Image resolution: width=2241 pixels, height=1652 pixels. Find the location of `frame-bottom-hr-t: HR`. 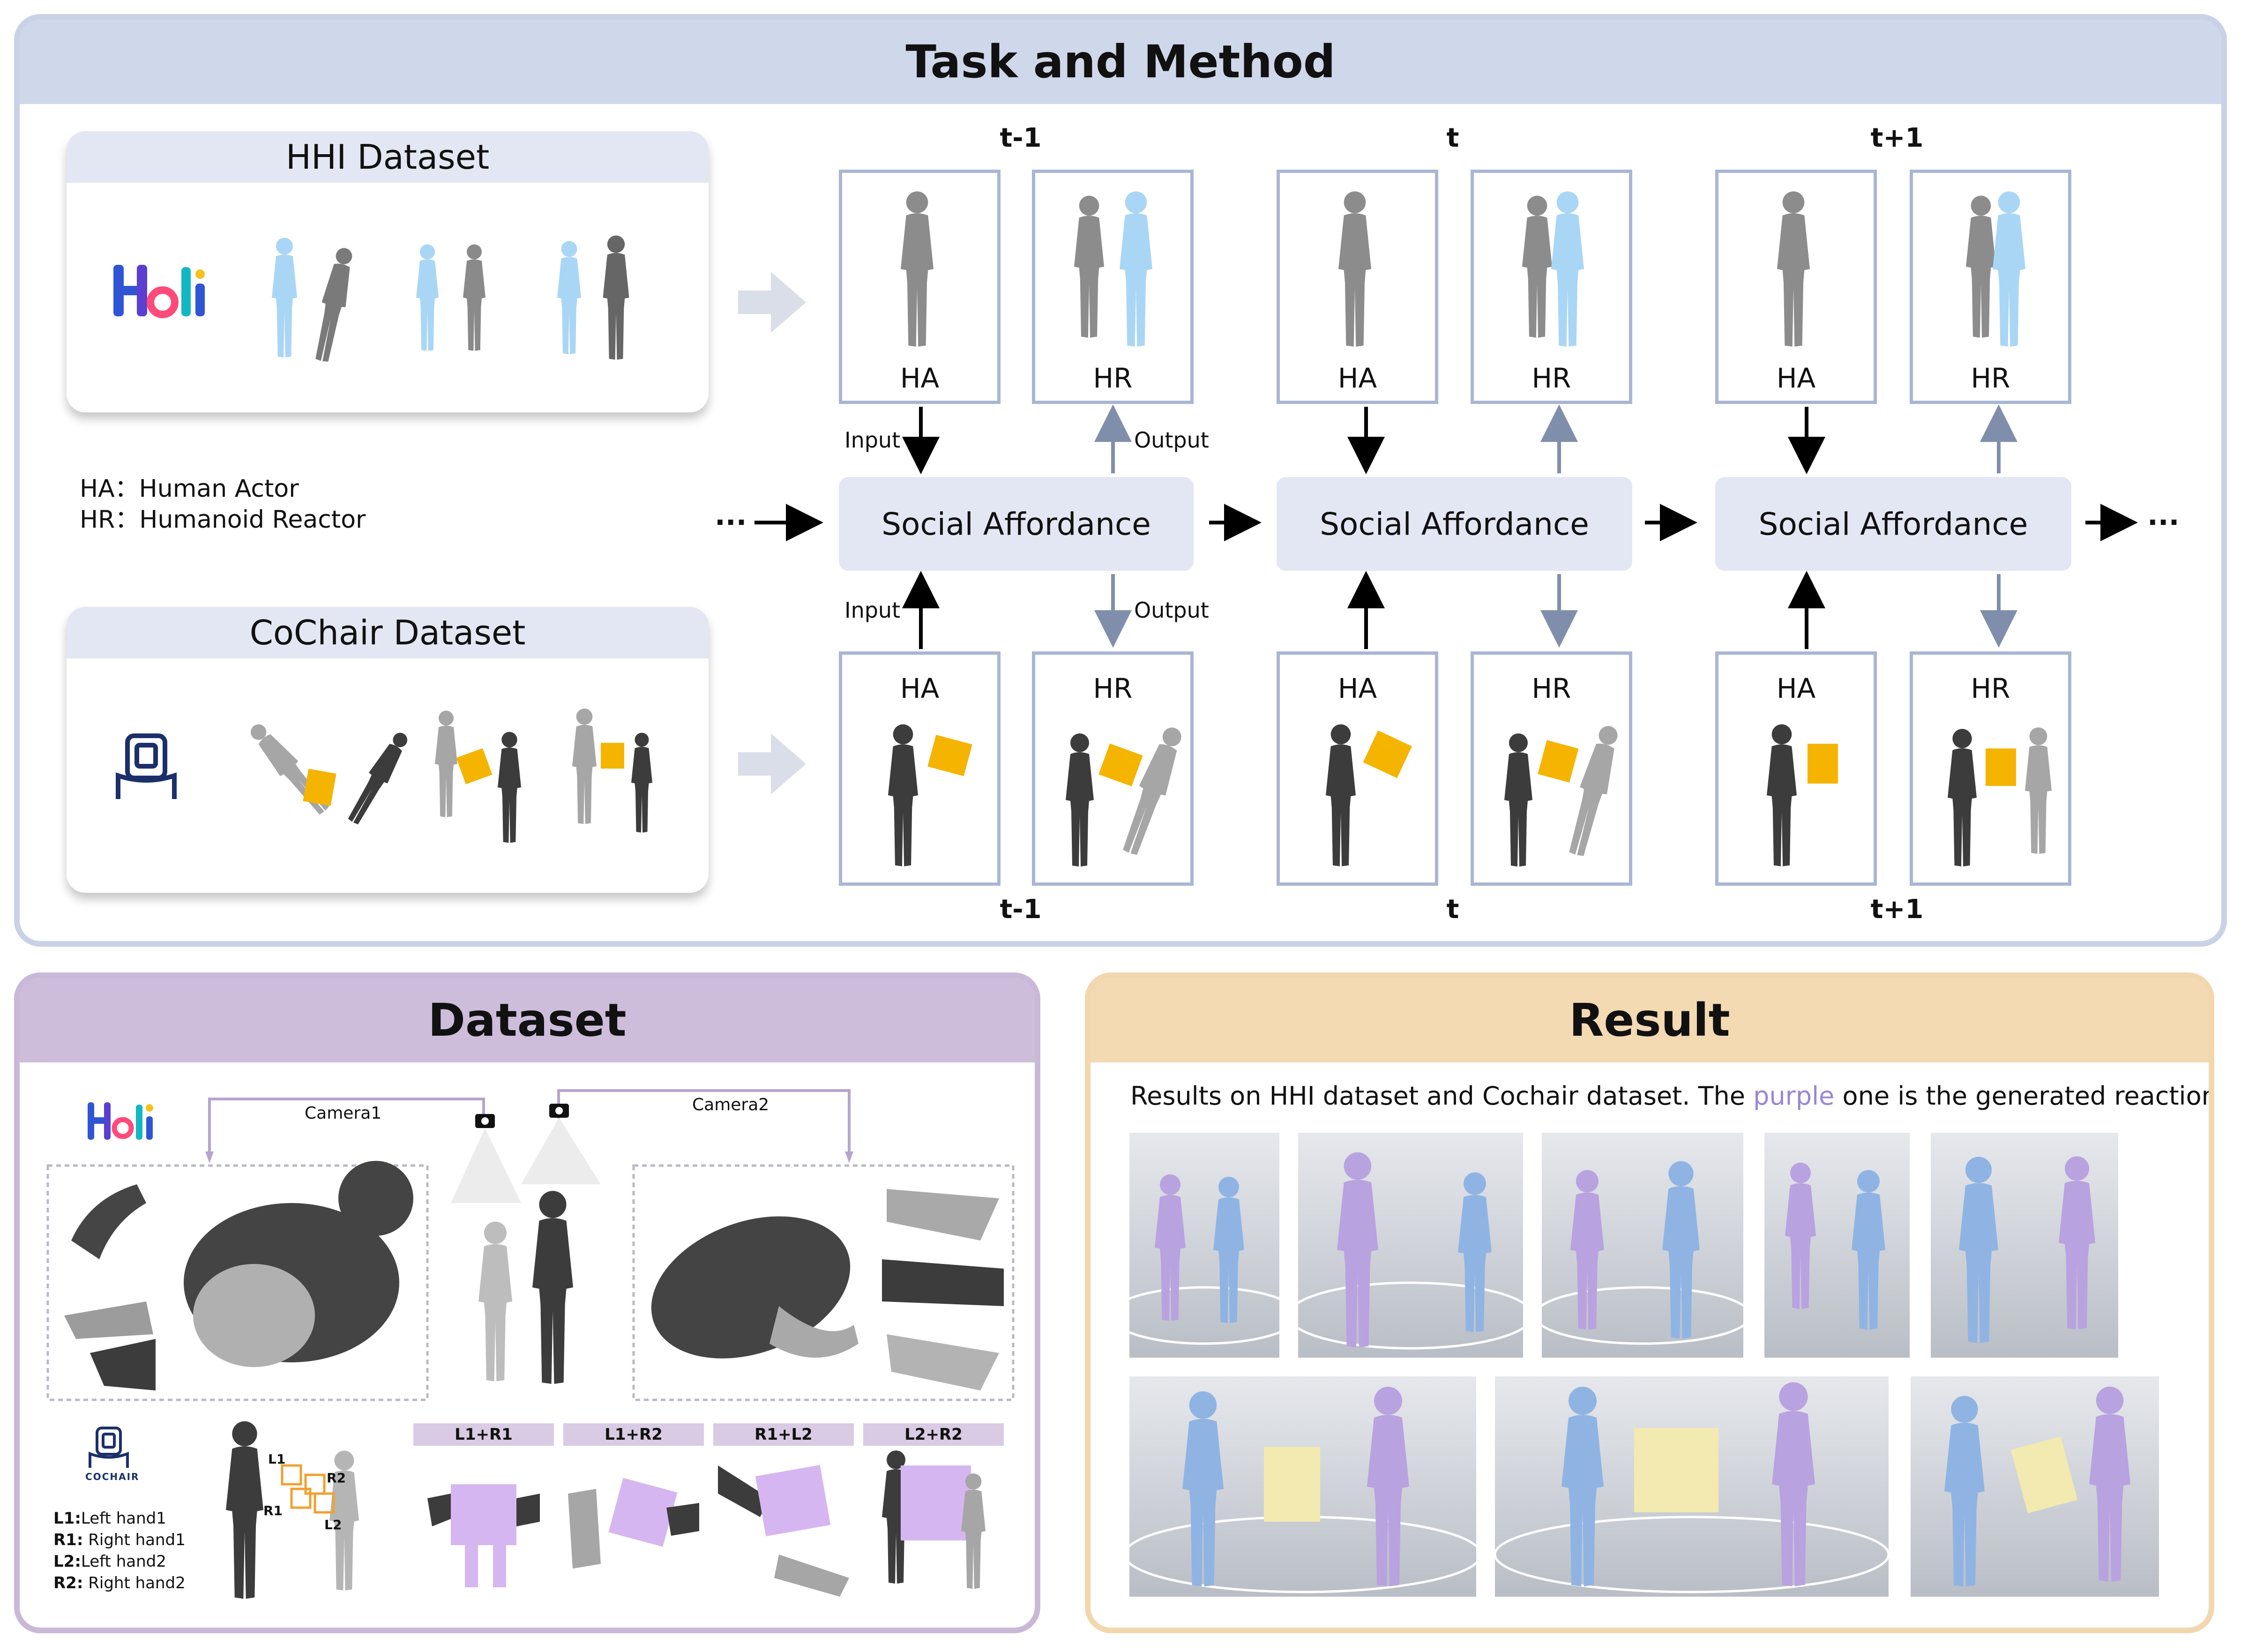

frame-bottom-hr-t: HR is located at coordinates (1551, 769).